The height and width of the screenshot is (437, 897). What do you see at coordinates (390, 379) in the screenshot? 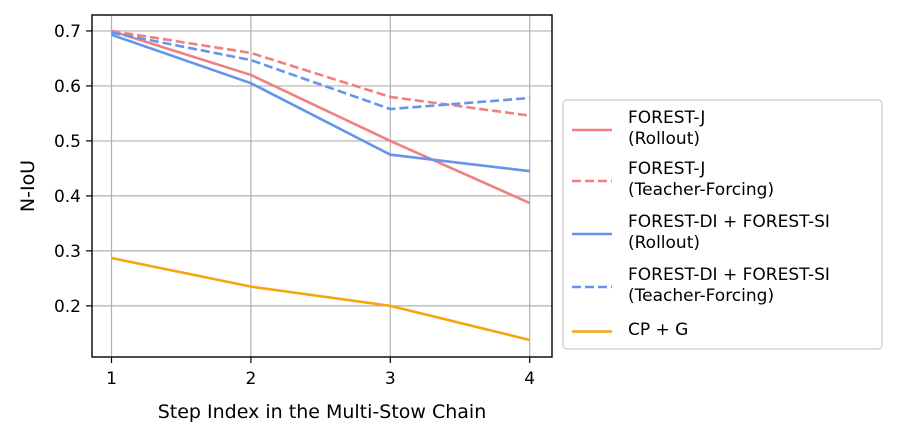
I see `x-tick-label: 3` at bounding box center [390, 379].